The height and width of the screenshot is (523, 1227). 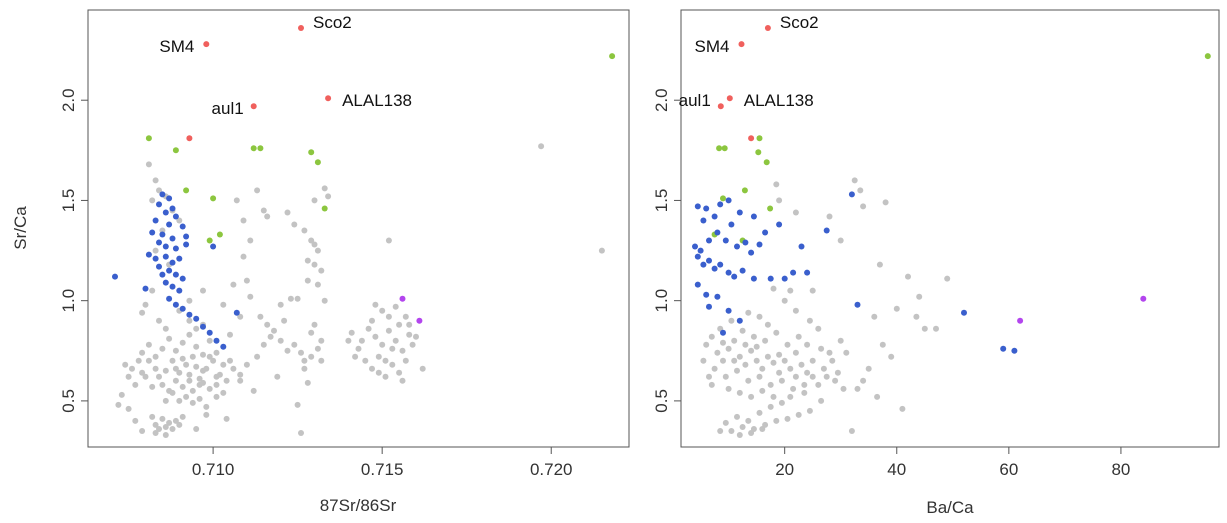 What do you see at coordinates (332, 22) in the screenshot?
I see `point-annotation-label: Sco2` at bounding box center [332, 22].